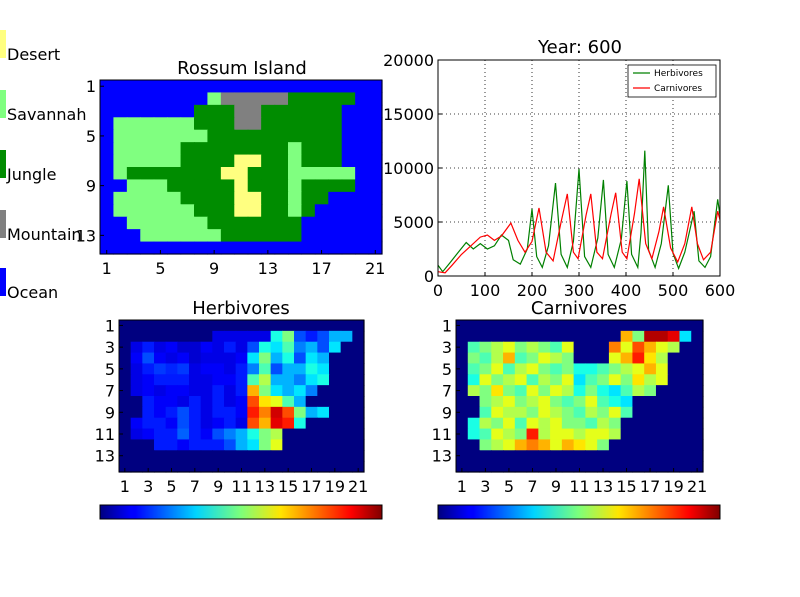 This screenshot has height=597, width=800. What do you see at coordinates (110, 347) in the screenshot?
I see `herbivores-ytick-label: 3` at bounding box center [110, 347].